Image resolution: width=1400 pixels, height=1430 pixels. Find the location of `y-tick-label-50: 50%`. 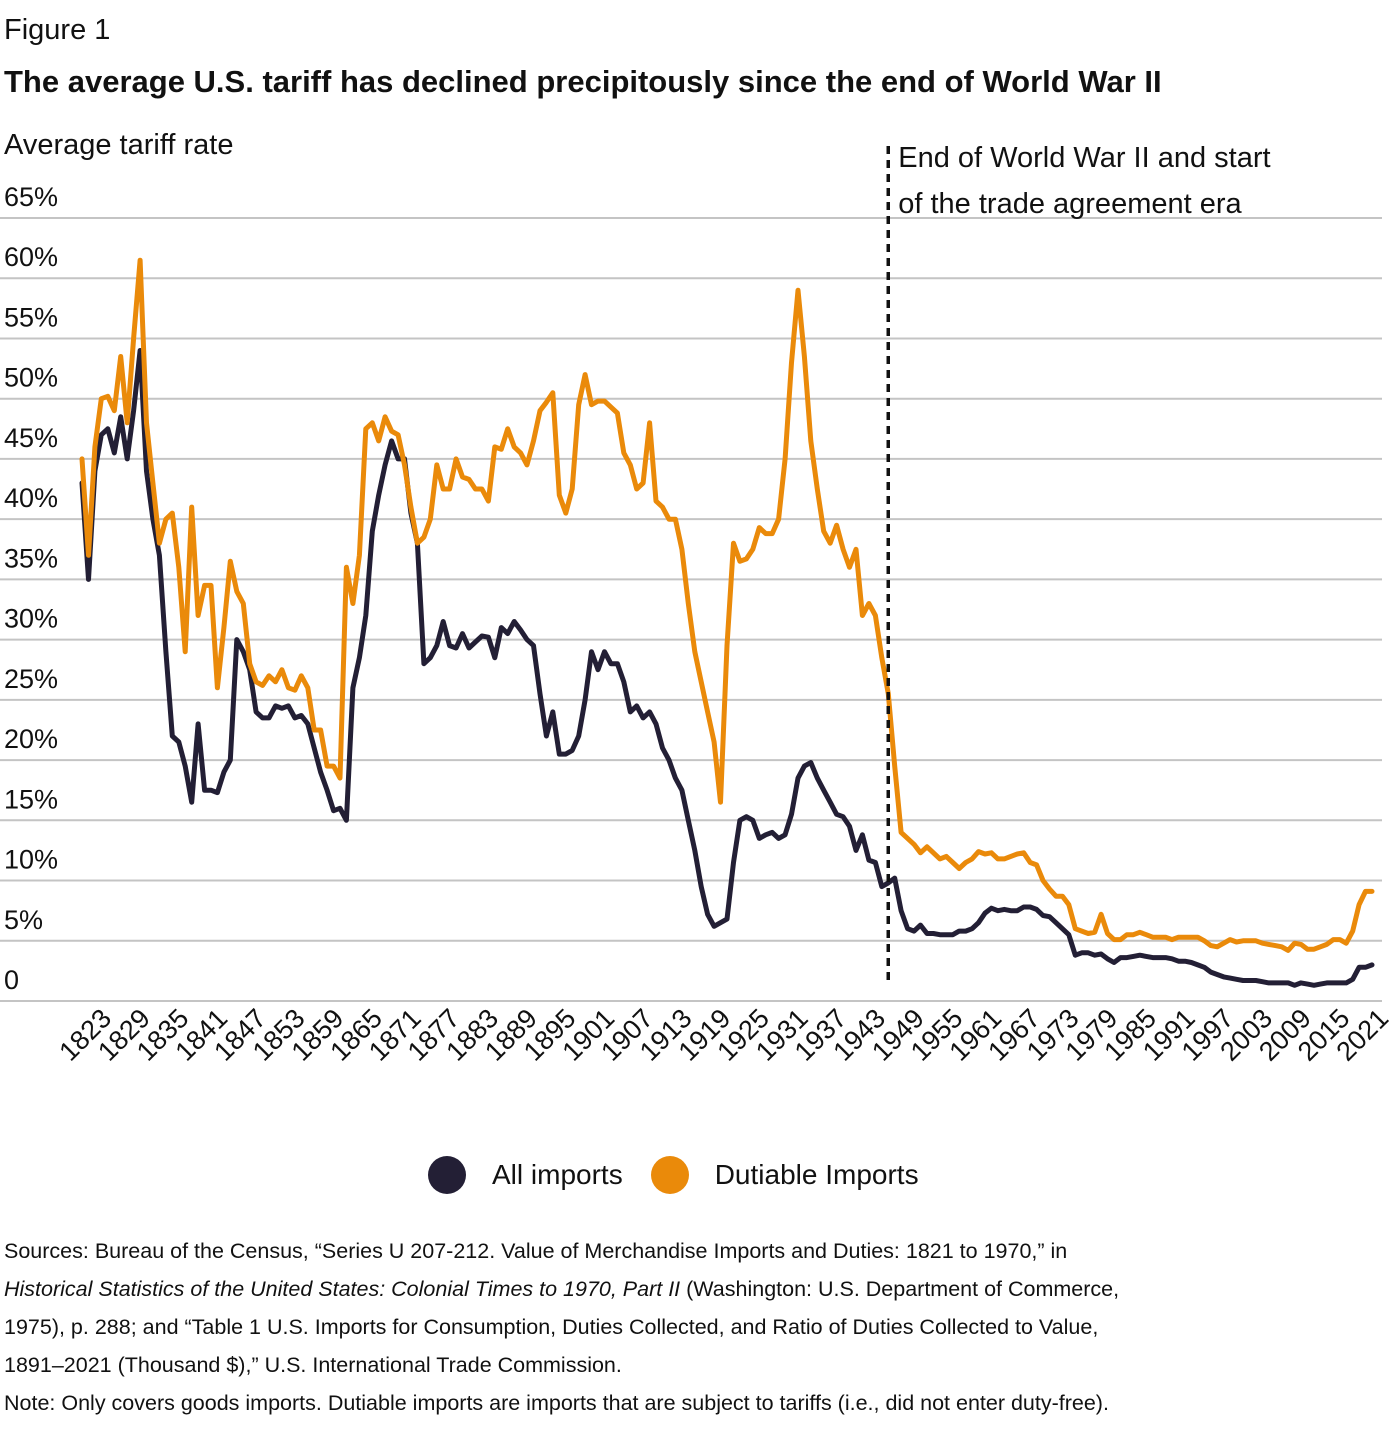

y-tick-label-50: 50% is located at coordinates (31, 378).